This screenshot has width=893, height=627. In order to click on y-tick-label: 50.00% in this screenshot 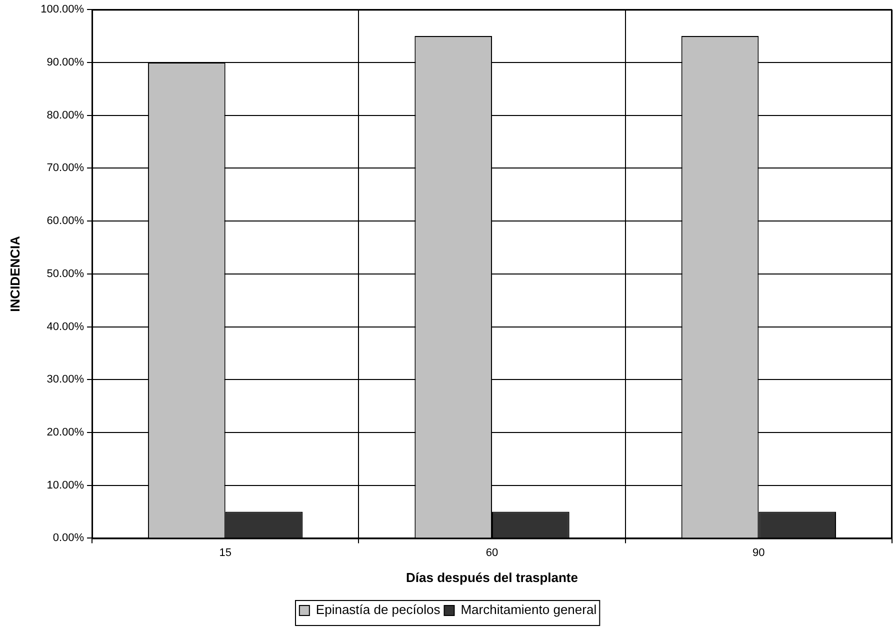, I will do `click(65, 274)`.